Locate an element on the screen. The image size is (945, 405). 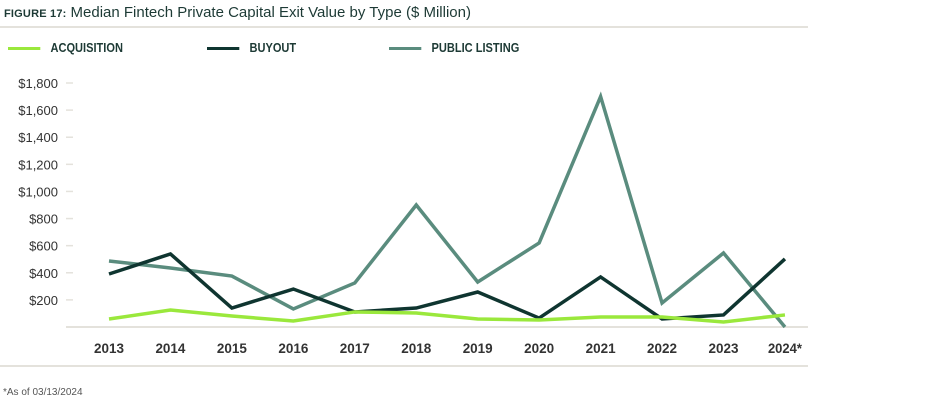
y-tick-label: $1,600 is located at coordinates (38, 110).